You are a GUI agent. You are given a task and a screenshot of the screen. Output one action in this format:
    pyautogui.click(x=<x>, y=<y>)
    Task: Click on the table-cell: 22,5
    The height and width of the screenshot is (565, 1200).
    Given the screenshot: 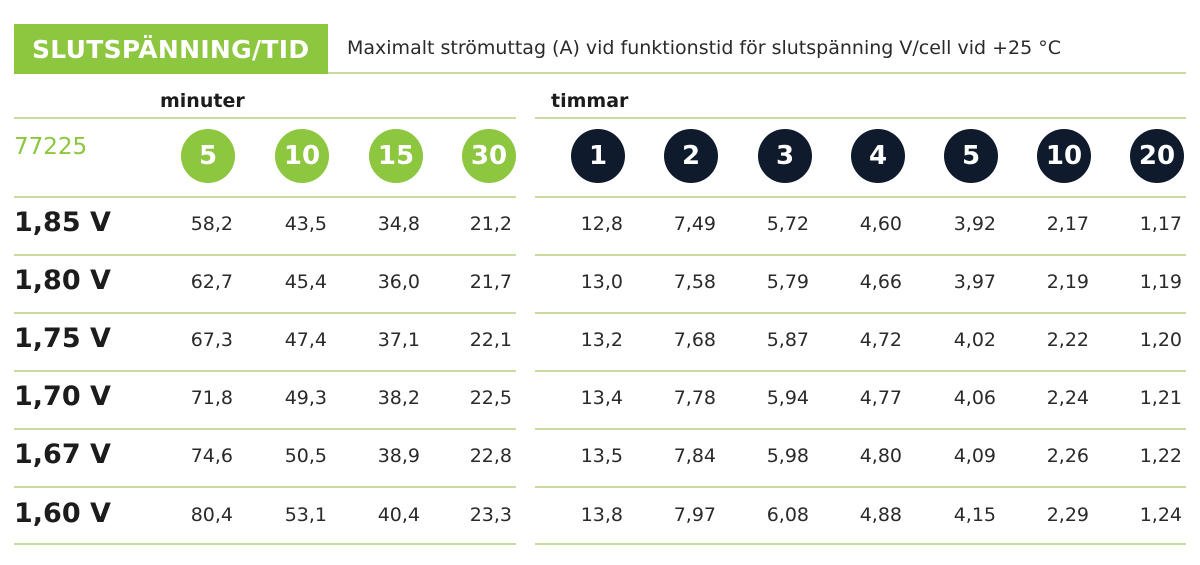 What is the action you would take?
    pyautogui.click(x=490, y=398)
    